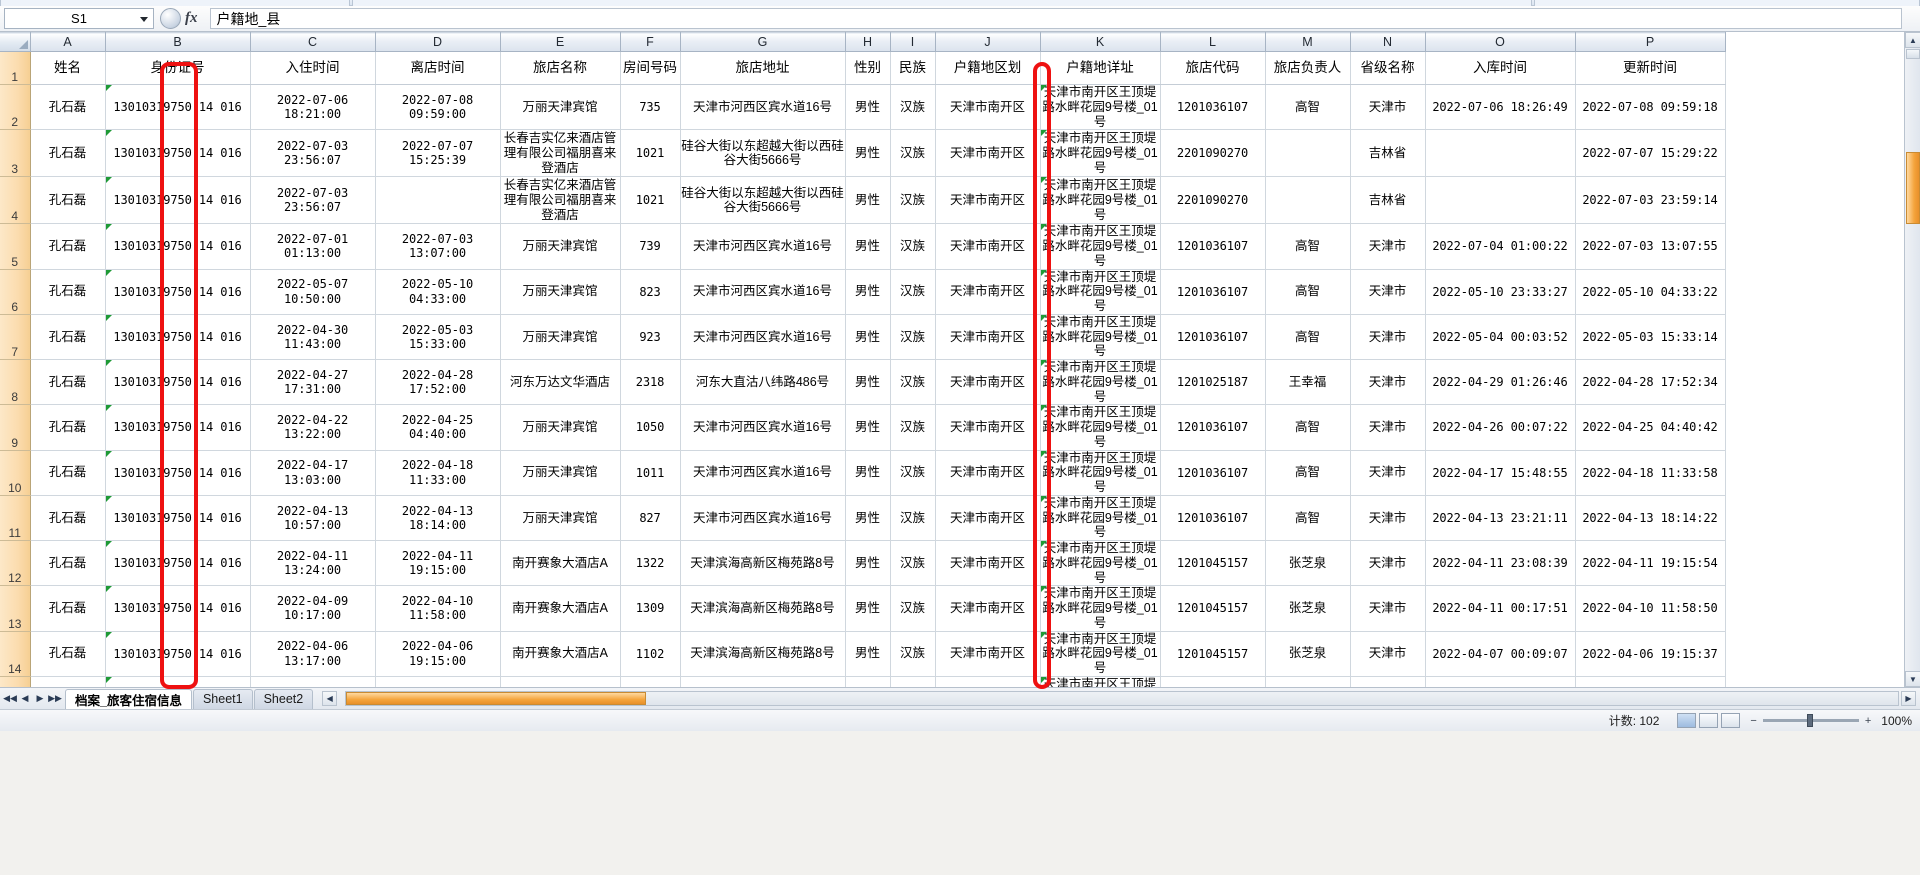 This screenshot has height=875, width=1920. What do you see at coordinates (178, 337) in the screenshot?
I see `cell-B7: 13010319750 14 016` at bounding box center [178, 337].